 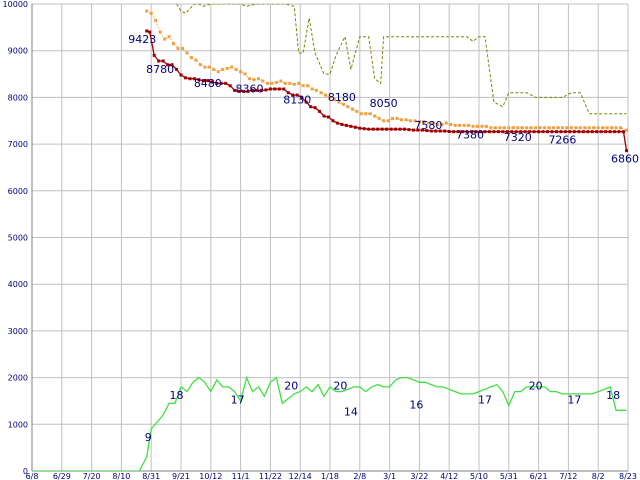 What do you see at coordinates (625, 159) in the screenshot?
I see `data-label: 6860` at bounding box center [625, 159].